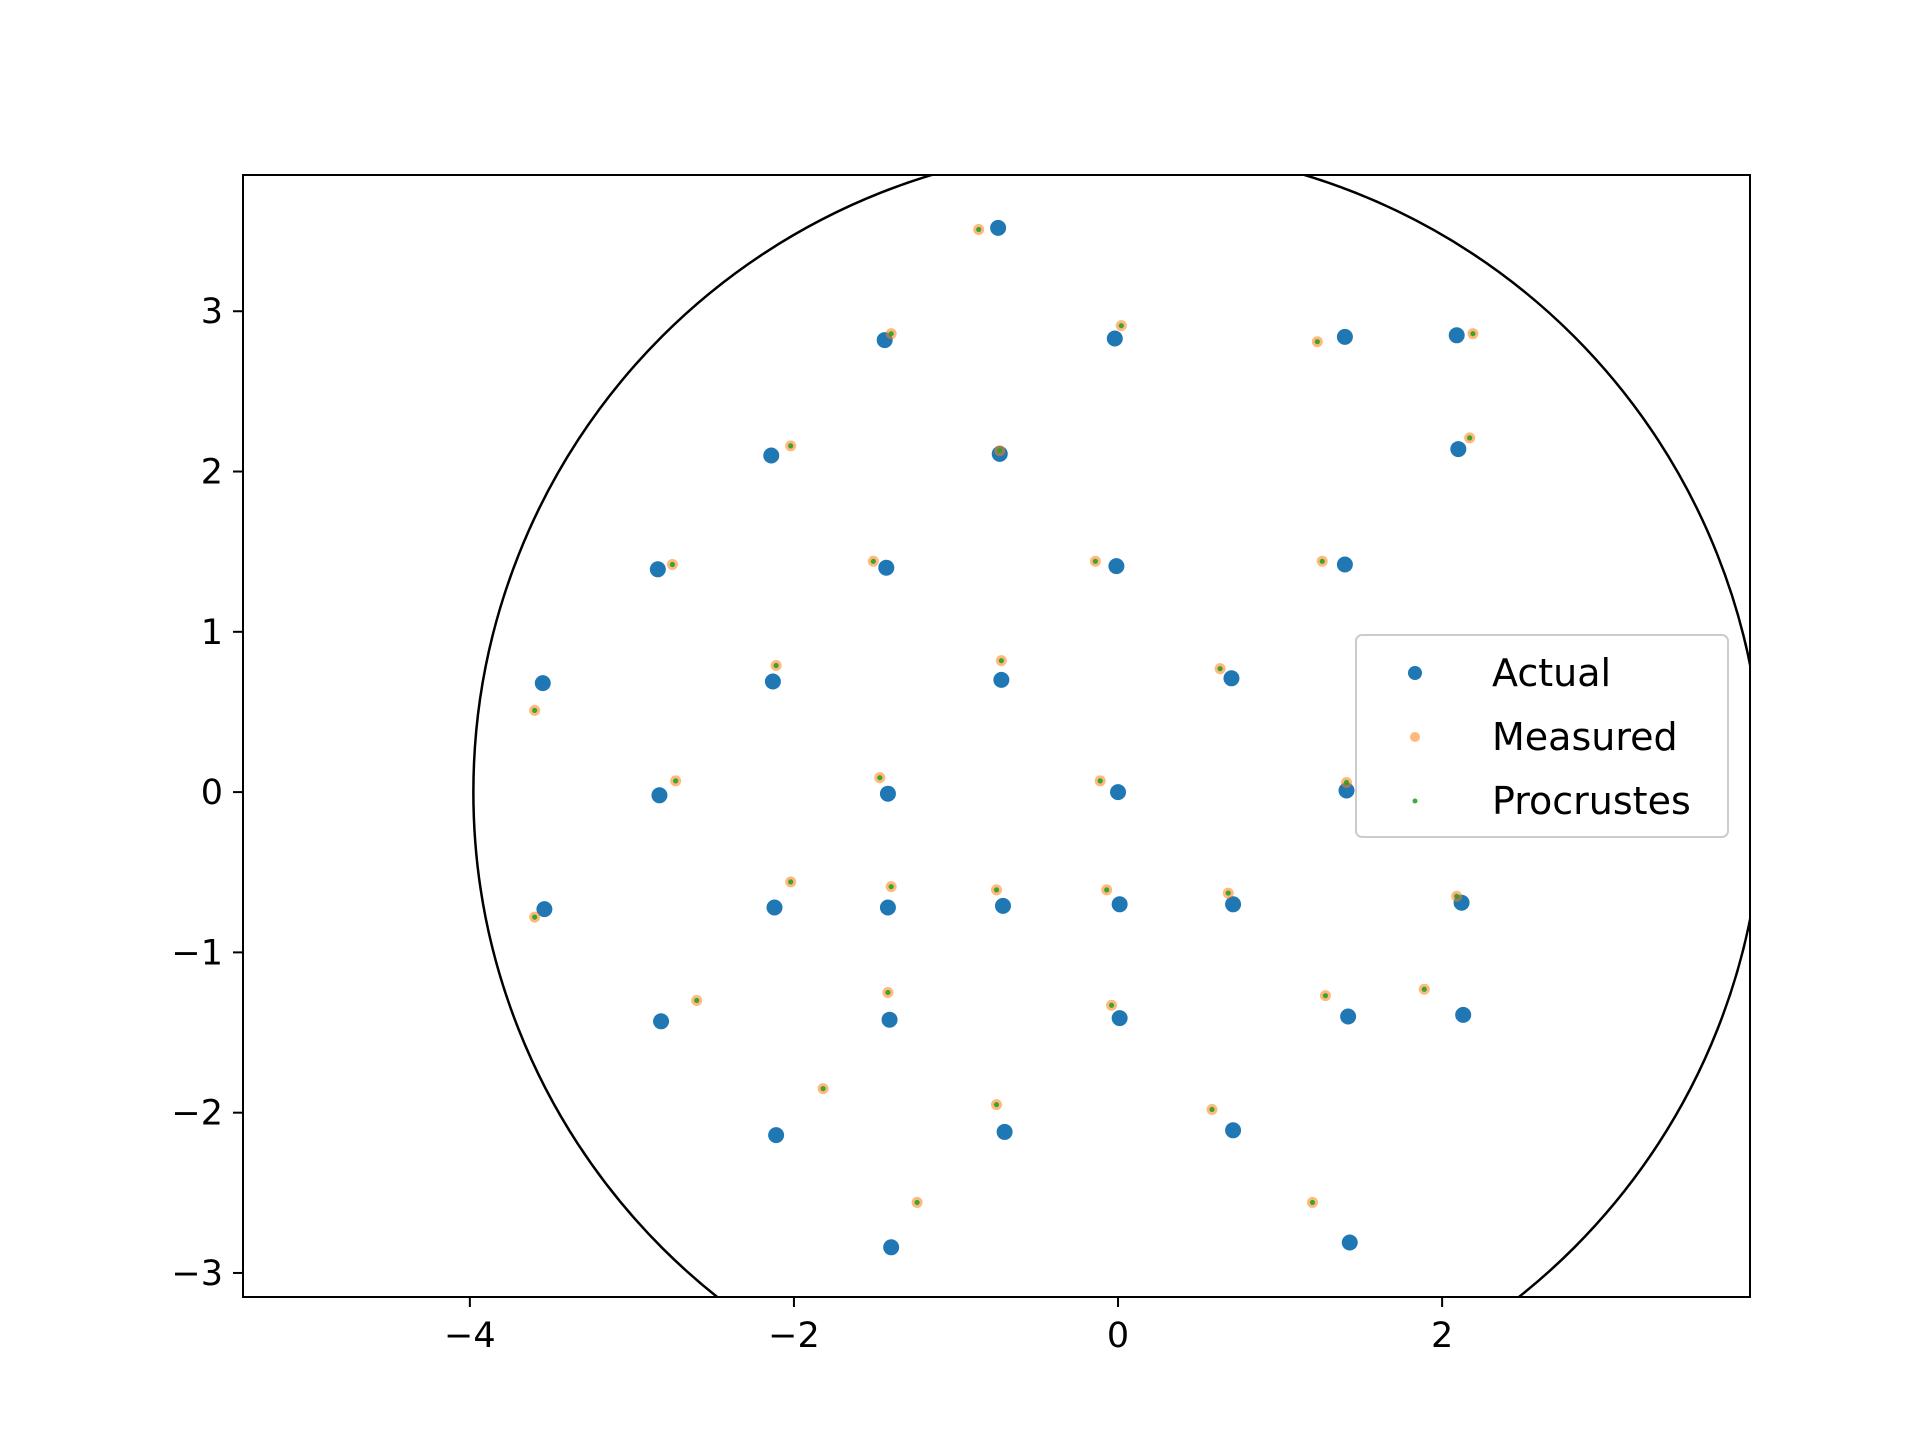  What do you see at coordinates (197, 1114) in the screenshot?
I see `y-tick-label-1: −2` at bounding box center [197, 1114].